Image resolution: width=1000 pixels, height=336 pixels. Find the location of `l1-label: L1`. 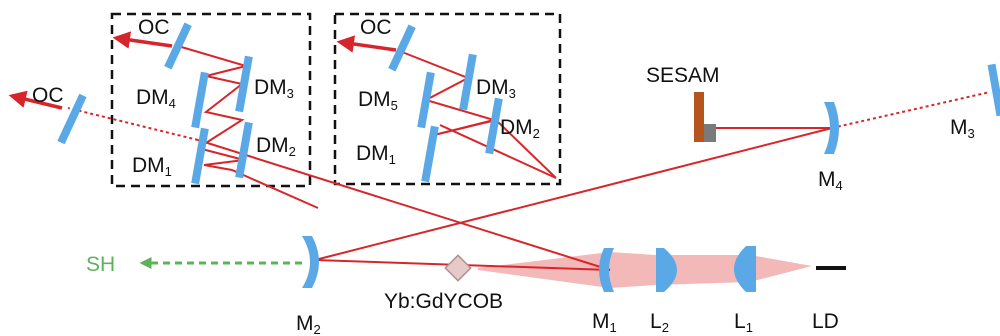

l1-label: L1 is located at coordinates (743, 322).